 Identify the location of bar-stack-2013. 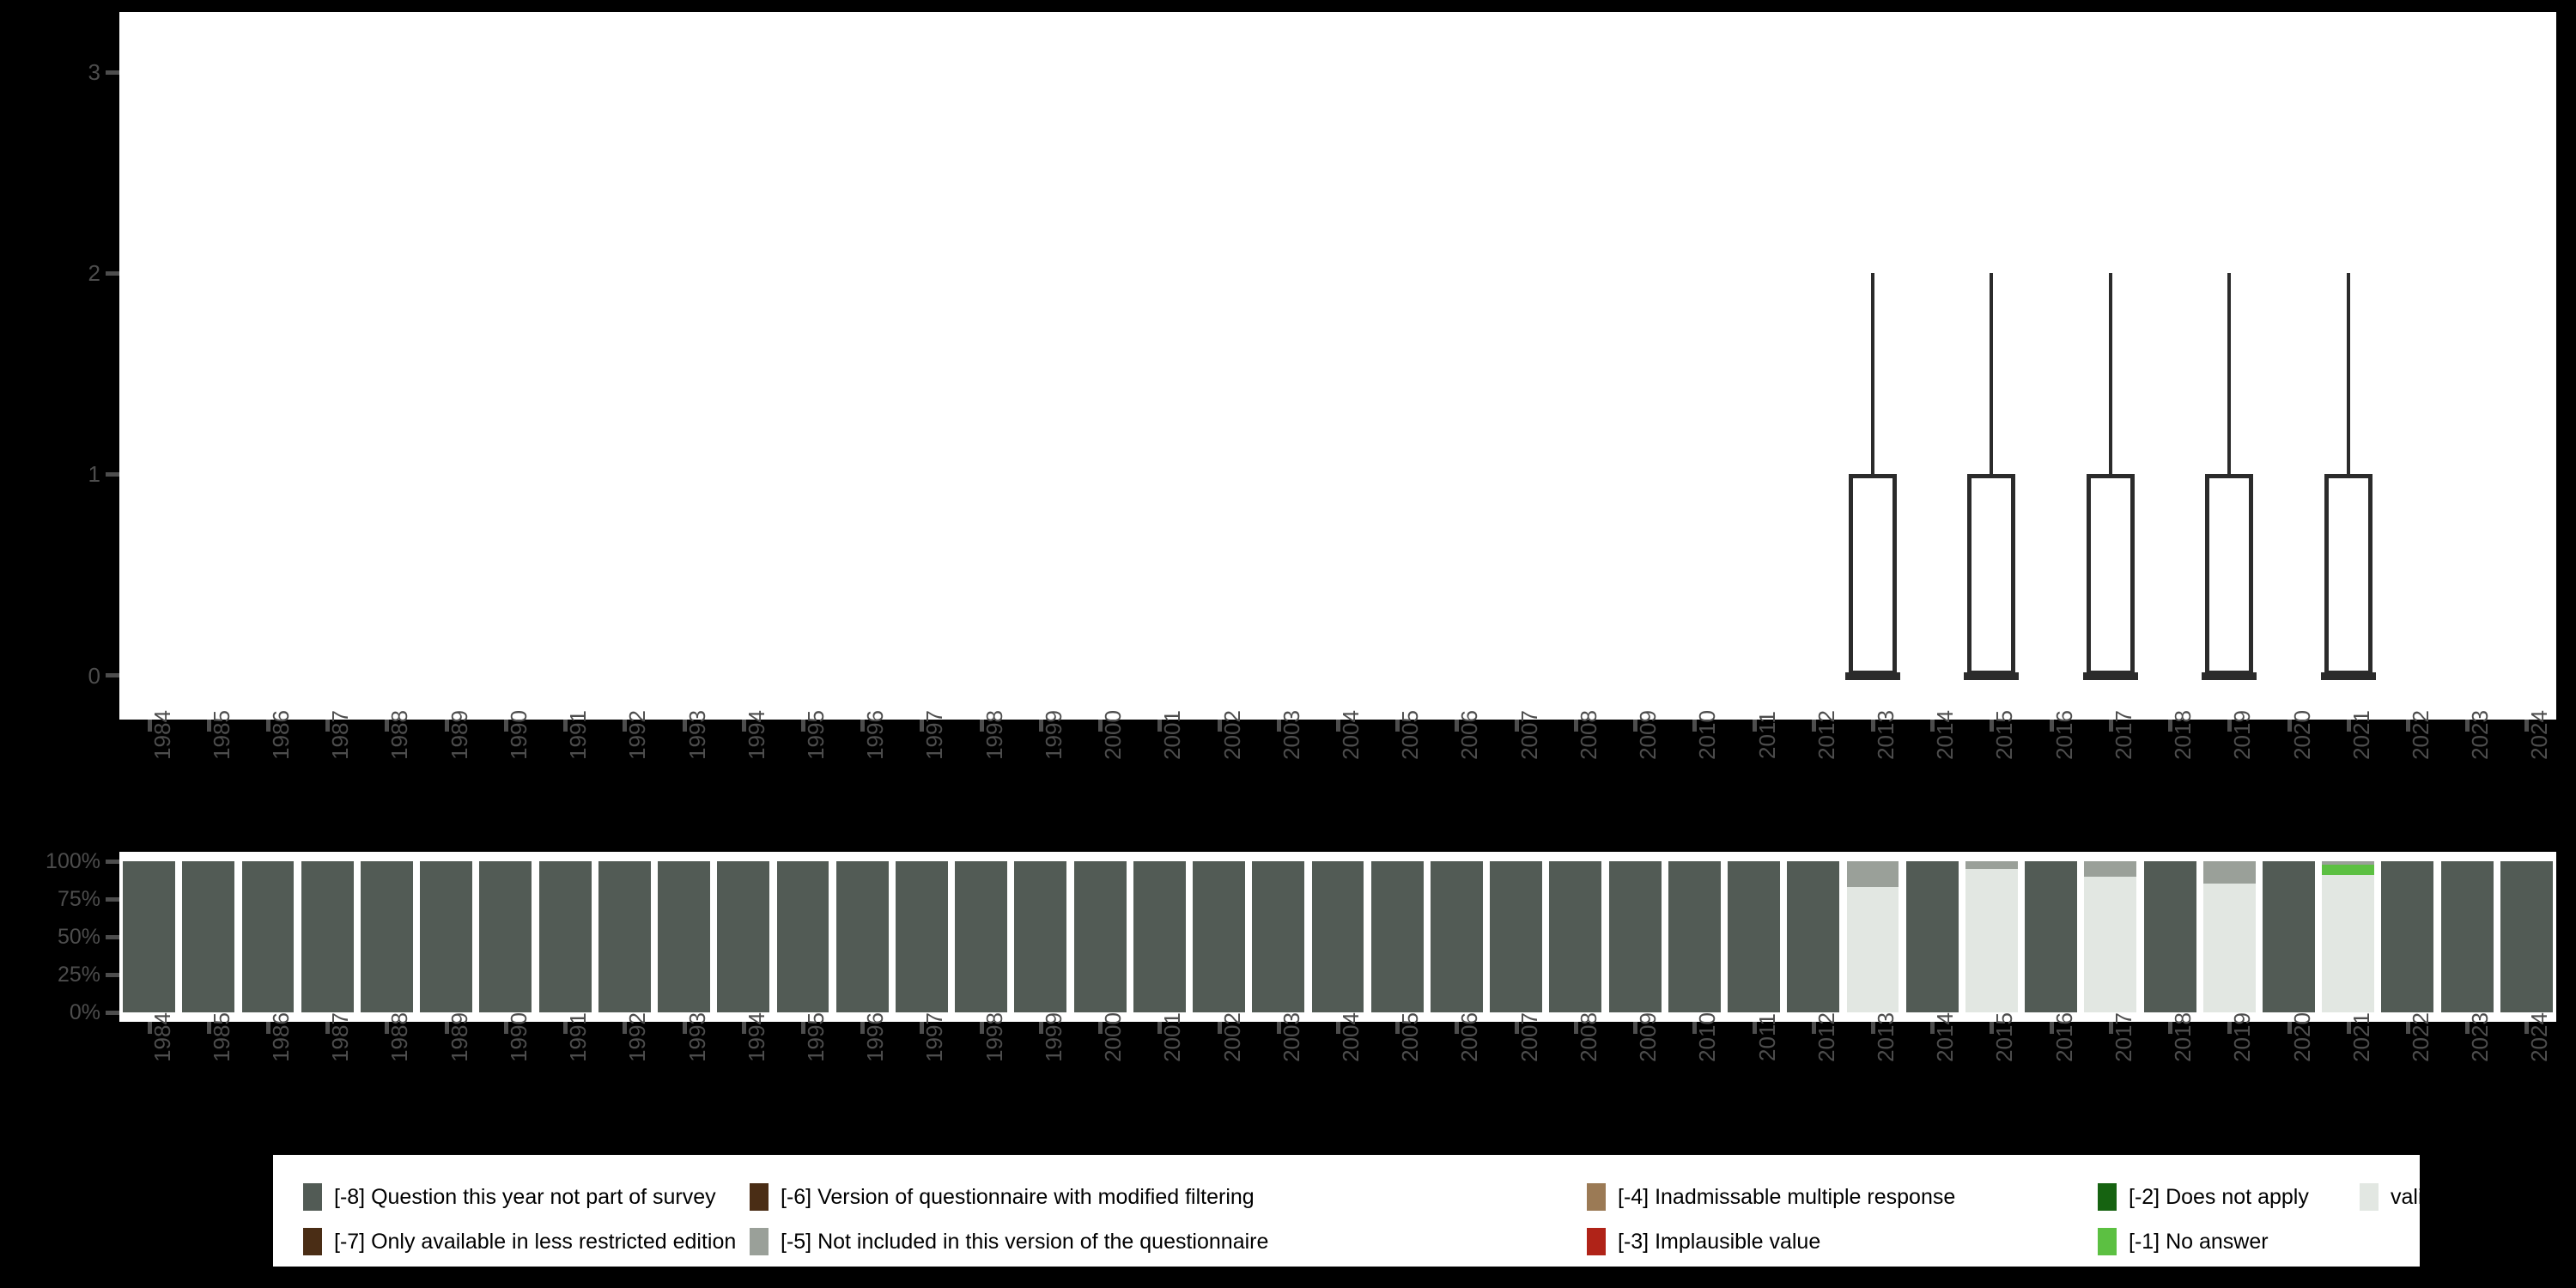
(1872, 936).